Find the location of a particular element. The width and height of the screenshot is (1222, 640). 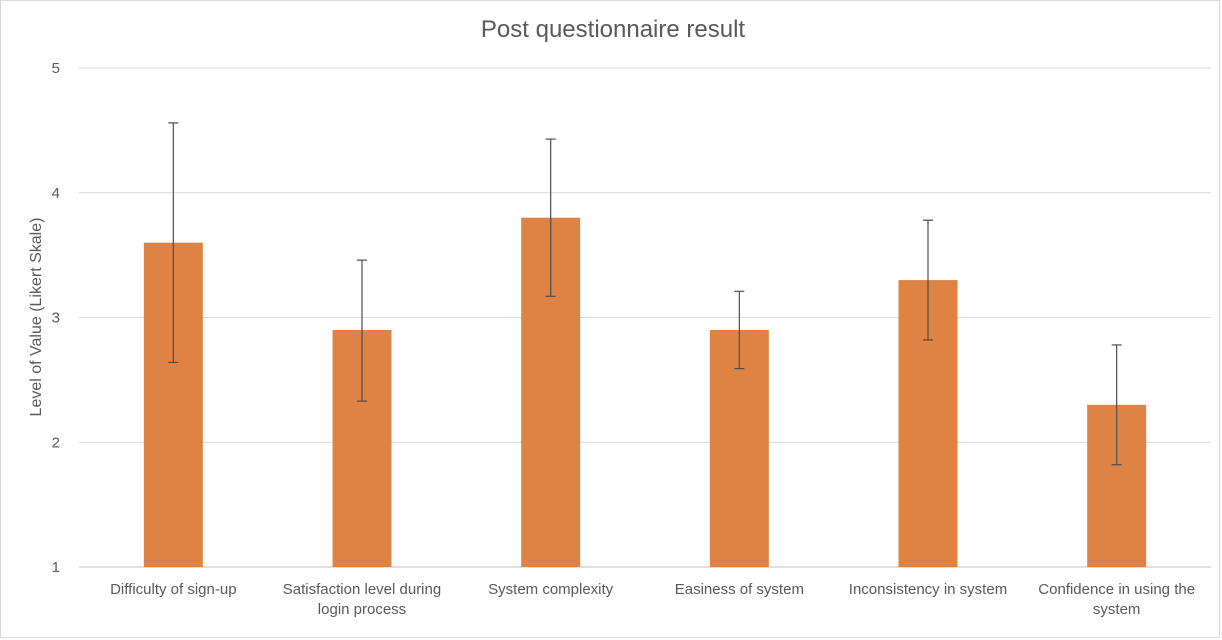

y-tick-label: 3 is located at coordinates (56, 318).